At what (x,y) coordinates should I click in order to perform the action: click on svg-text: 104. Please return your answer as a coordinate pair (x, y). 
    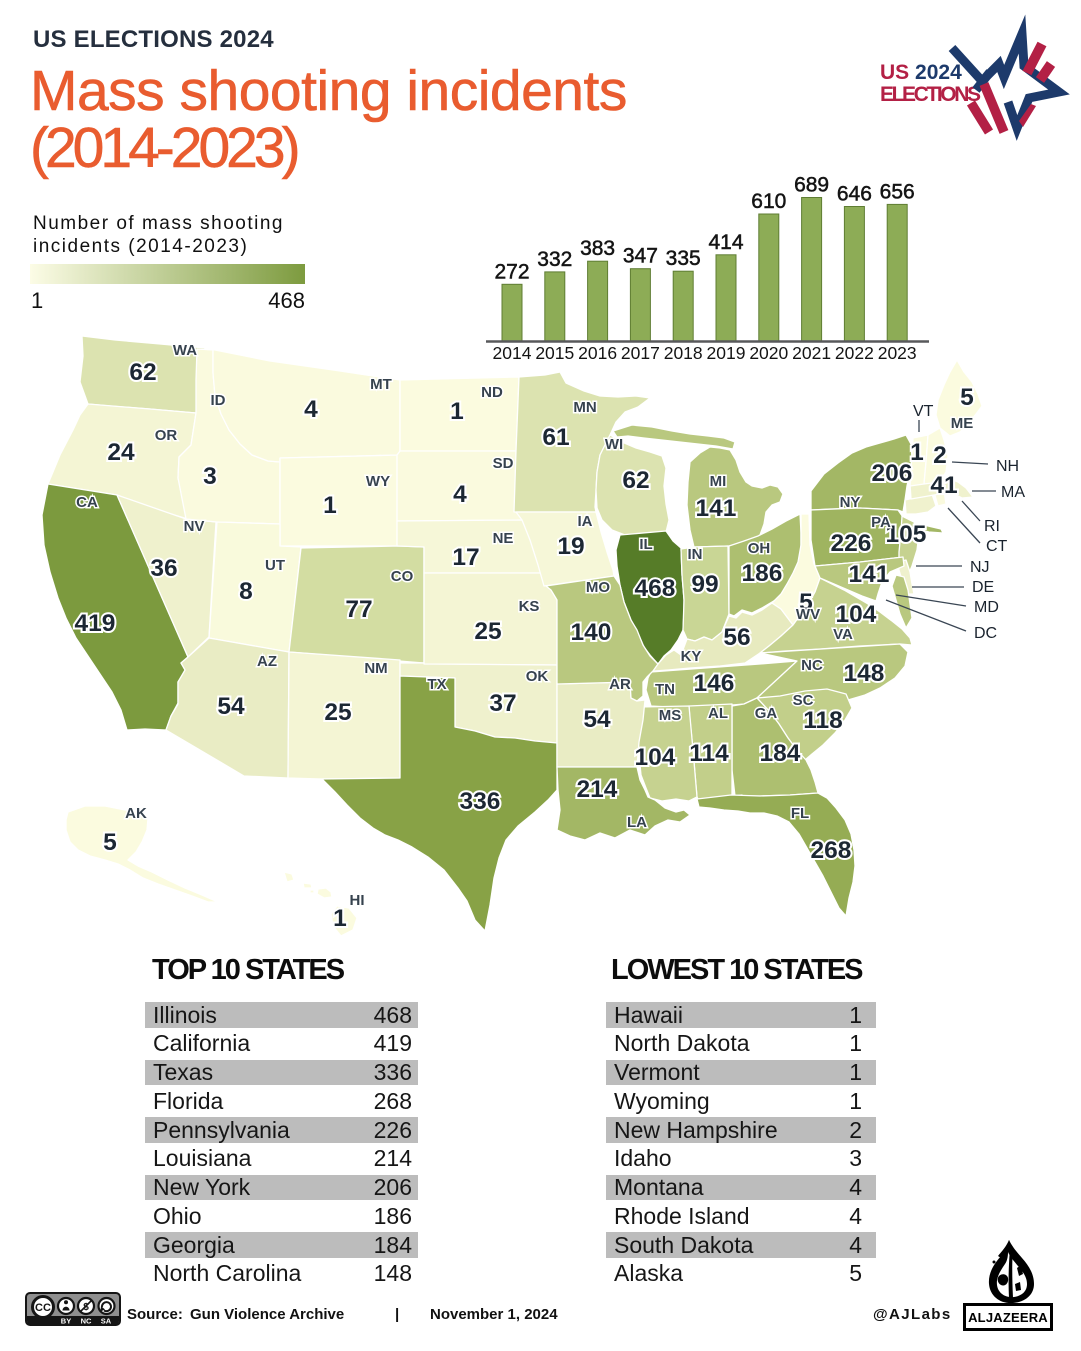
    Looking at the image, I should click on (856, 614).